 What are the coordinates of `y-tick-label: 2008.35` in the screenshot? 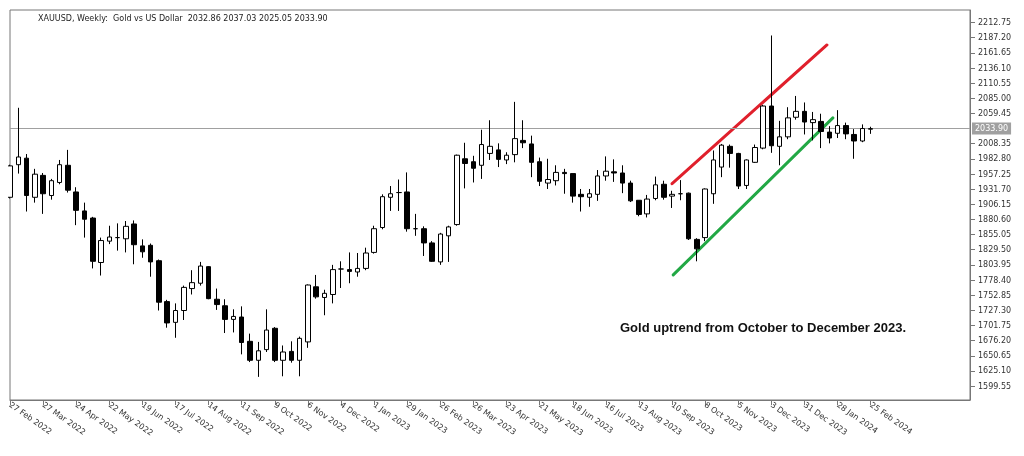 It's located at (995, 144).